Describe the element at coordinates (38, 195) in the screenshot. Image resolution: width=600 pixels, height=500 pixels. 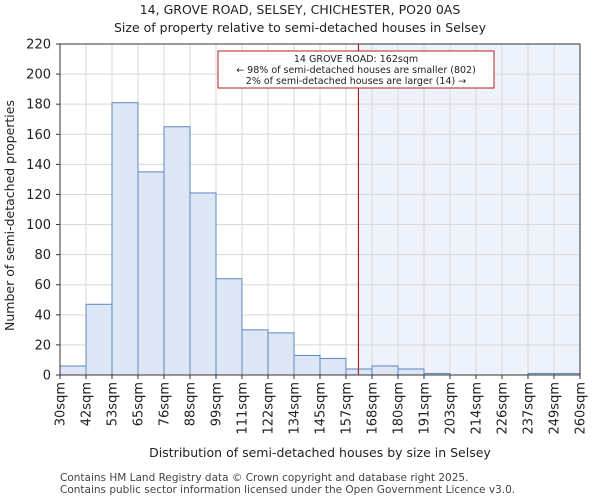
I see `y-tick-label: 120` at that location.